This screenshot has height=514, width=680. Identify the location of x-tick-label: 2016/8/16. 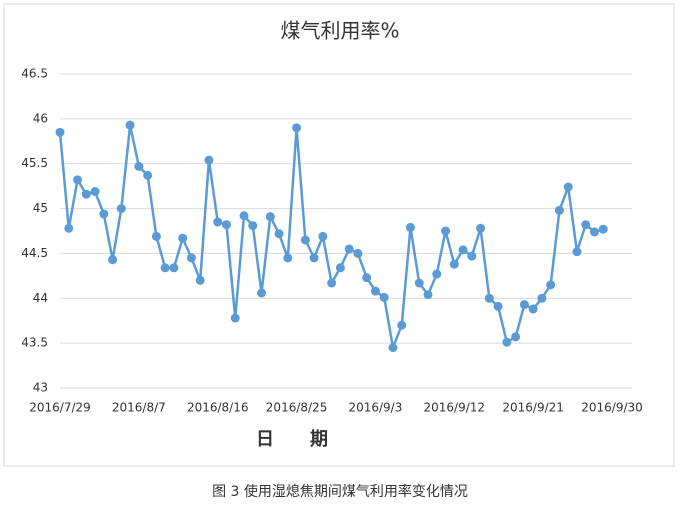
(218, 408).